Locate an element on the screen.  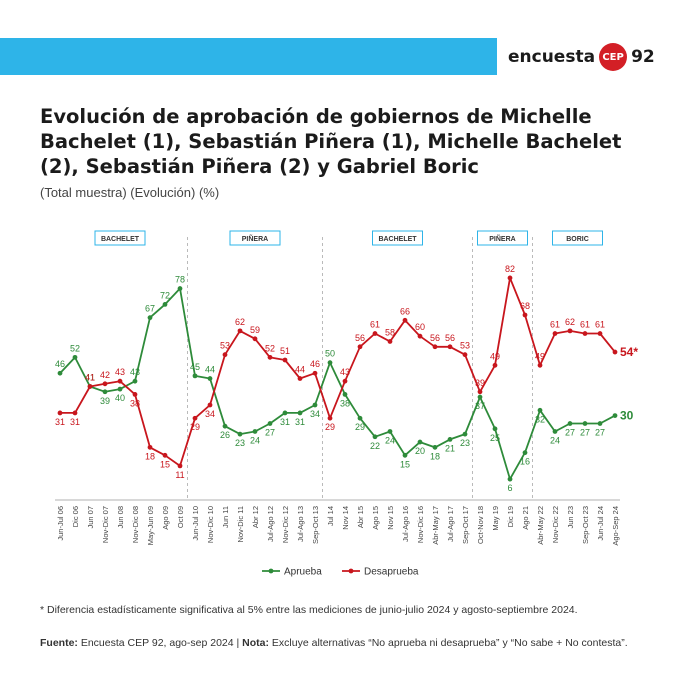
x-tick-label: Nov-Dic 11 is located at coordinates (240, 524).